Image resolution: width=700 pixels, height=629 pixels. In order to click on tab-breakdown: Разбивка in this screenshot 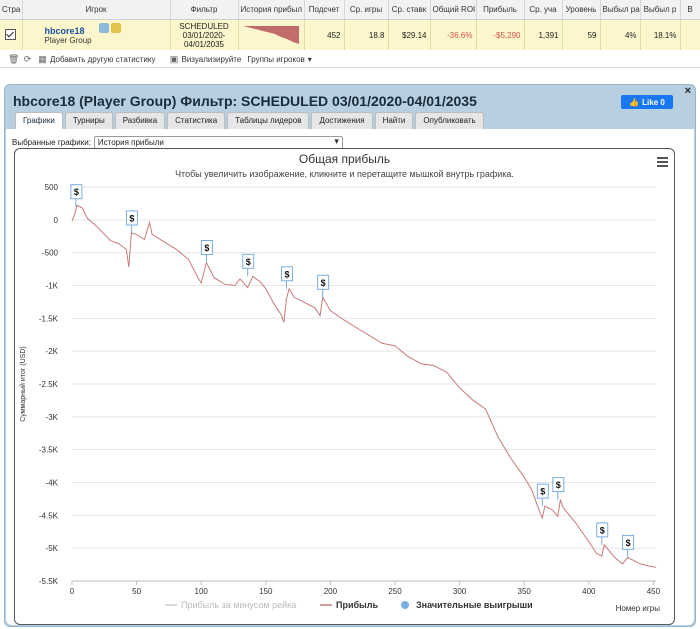, I will do `click(140, 120)`.